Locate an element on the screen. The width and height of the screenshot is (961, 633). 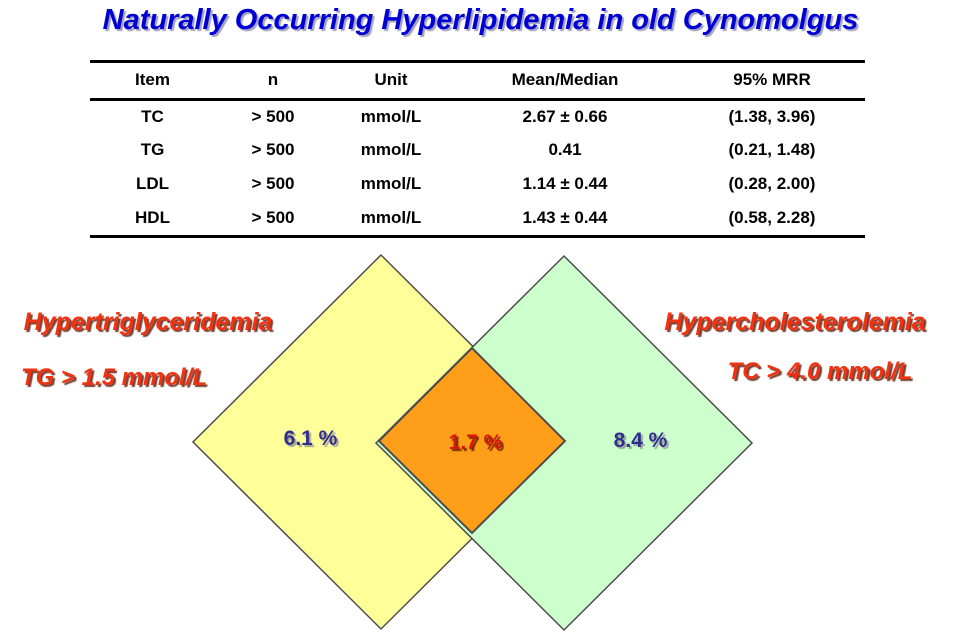
cell-item: LDL is located at coordinates (152, 183).